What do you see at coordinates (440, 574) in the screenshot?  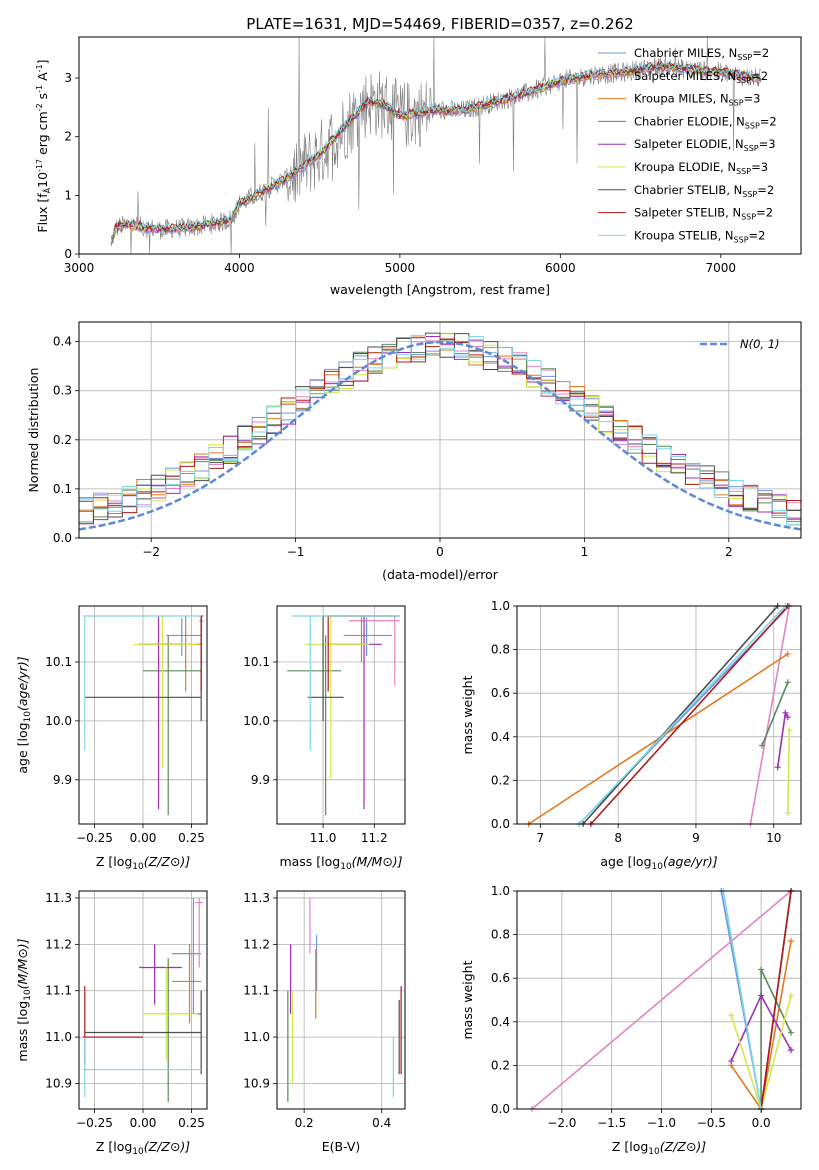 I see `x-axis-label: (data-model)/error` at bounding box center [440, 574].